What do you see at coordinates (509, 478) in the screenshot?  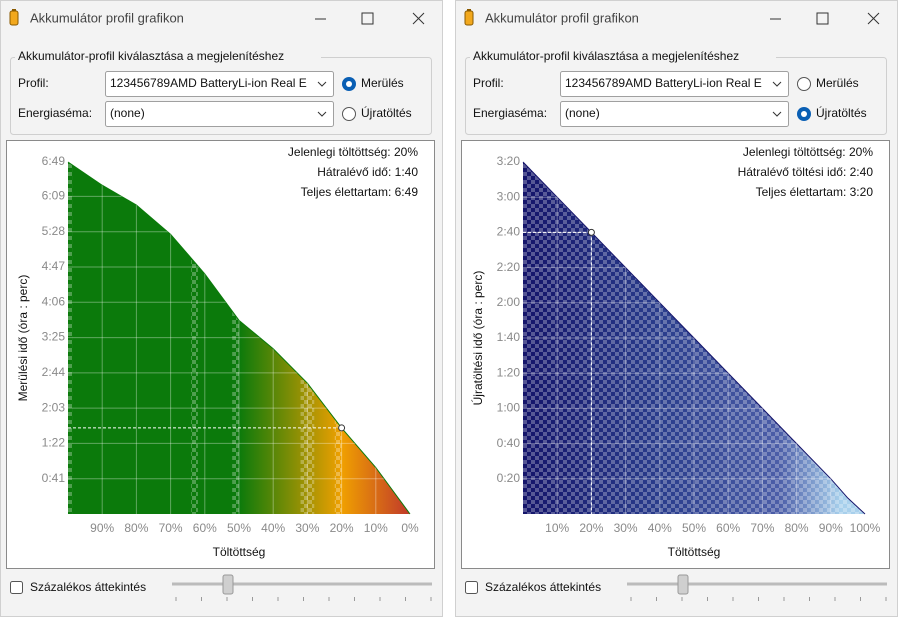 I see `y-tick-label: 0:20` at bounding box center [509, 478].